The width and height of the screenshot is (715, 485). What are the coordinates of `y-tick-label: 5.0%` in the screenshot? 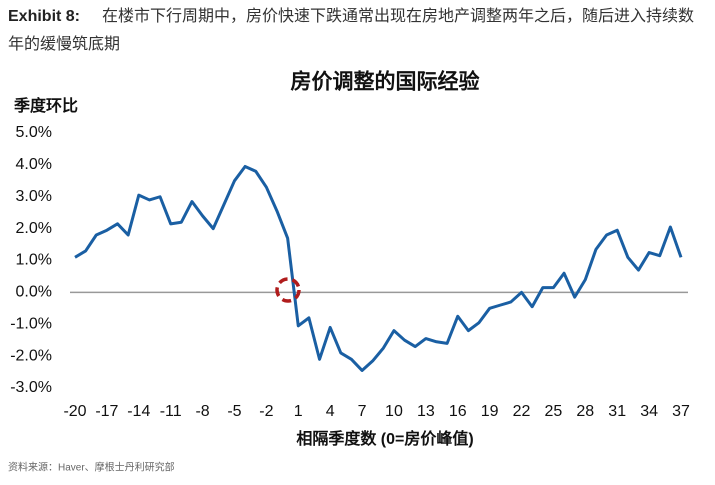 It's located at (34, 132).